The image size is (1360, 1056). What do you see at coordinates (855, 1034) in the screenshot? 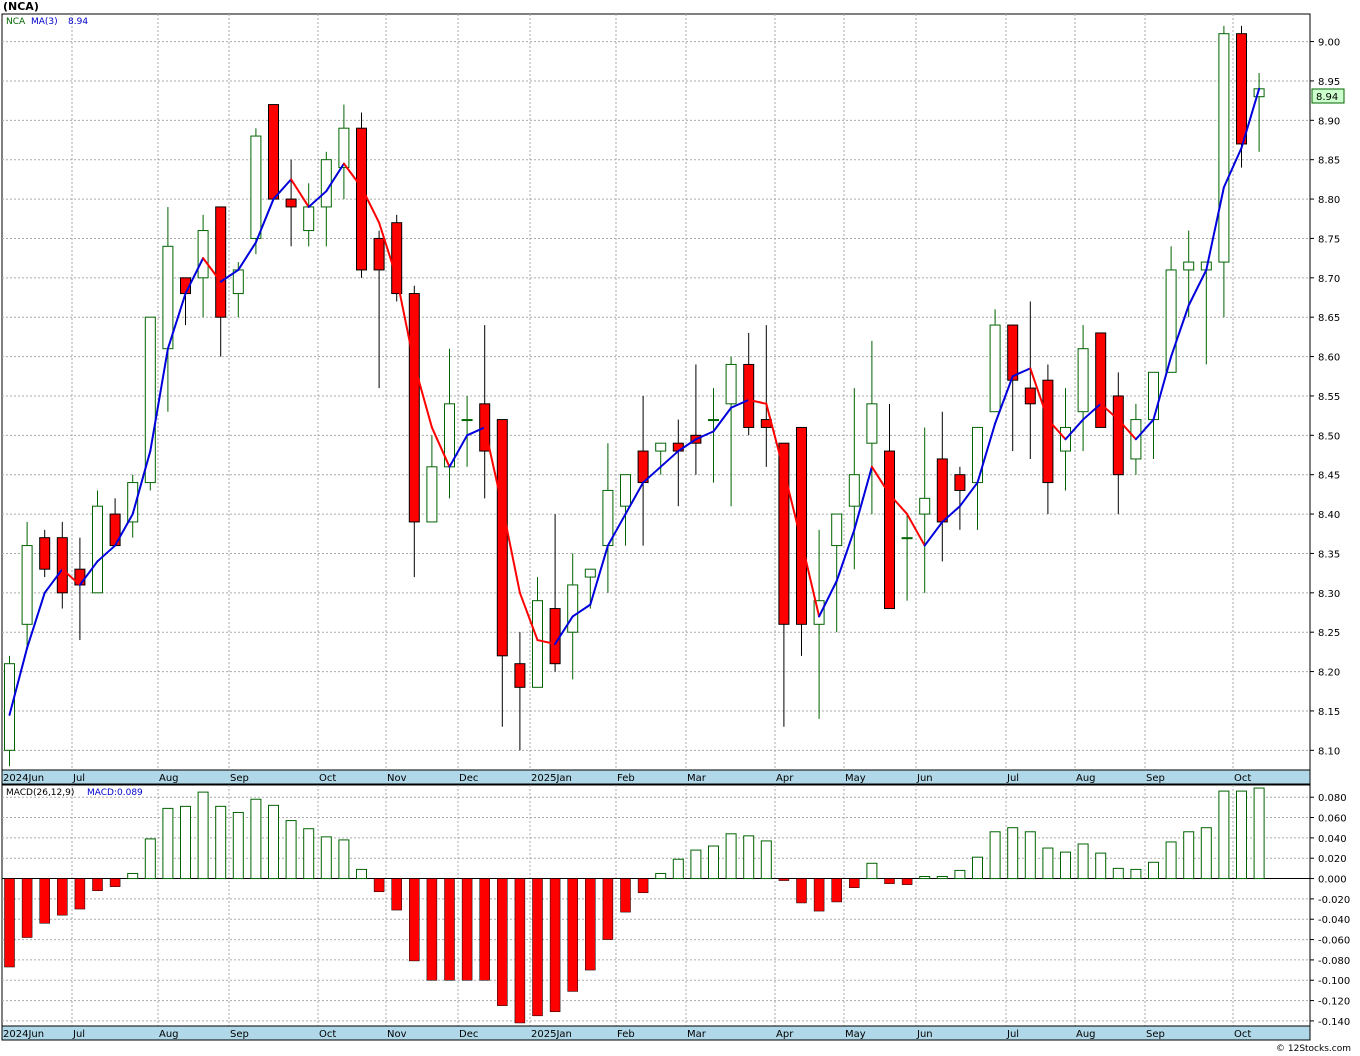
I see `month-label: May` at bounding box center [855, 1034].